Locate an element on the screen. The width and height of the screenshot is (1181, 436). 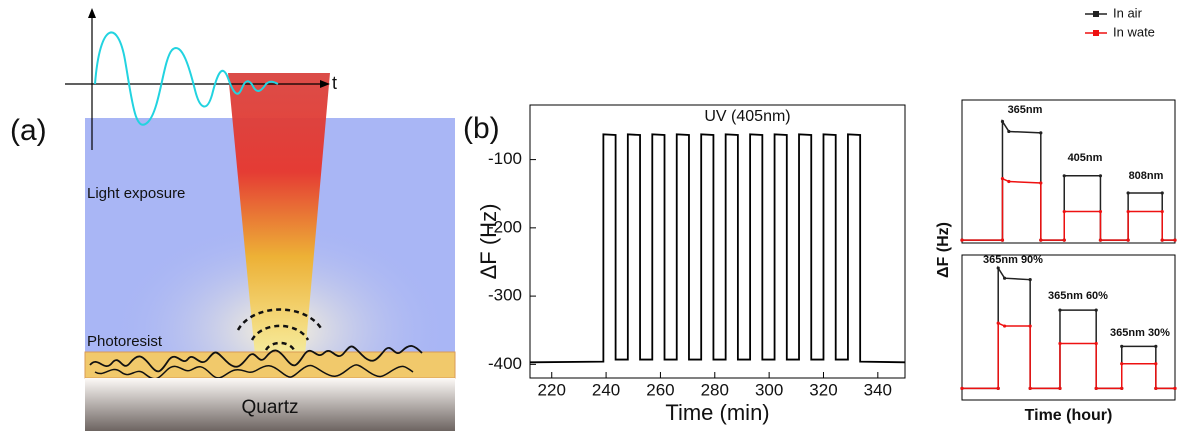
x-tick-label: 320 is located at coordinates (823, 389).